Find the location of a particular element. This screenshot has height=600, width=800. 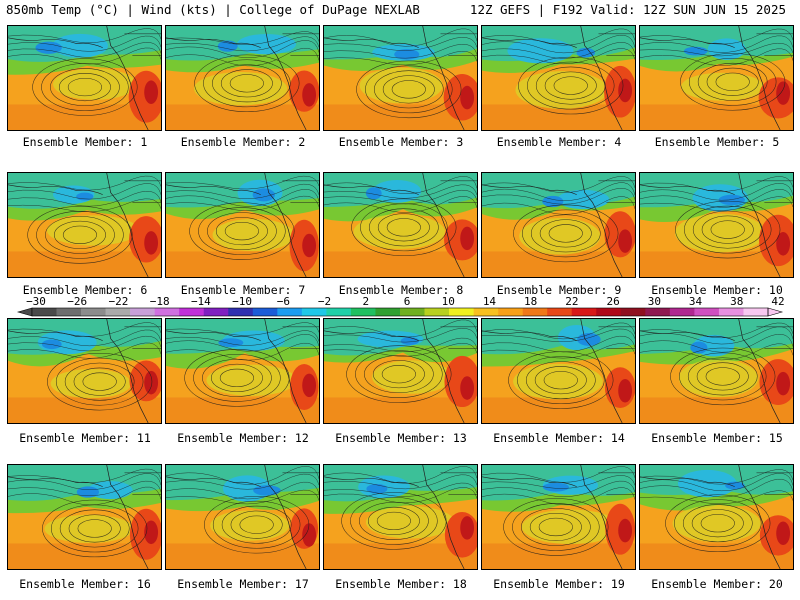

colorbar-tick-label: 30 is located at coordinates (654, 302).